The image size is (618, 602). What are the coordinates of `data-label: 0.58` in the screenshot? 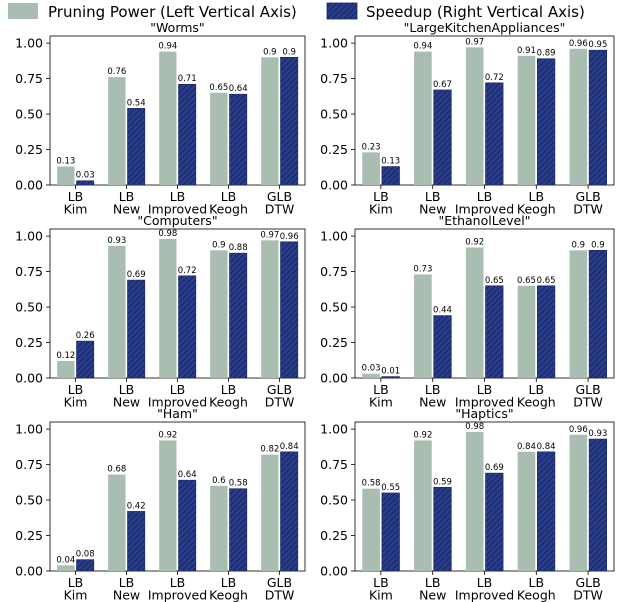 It's located at (371, 484).